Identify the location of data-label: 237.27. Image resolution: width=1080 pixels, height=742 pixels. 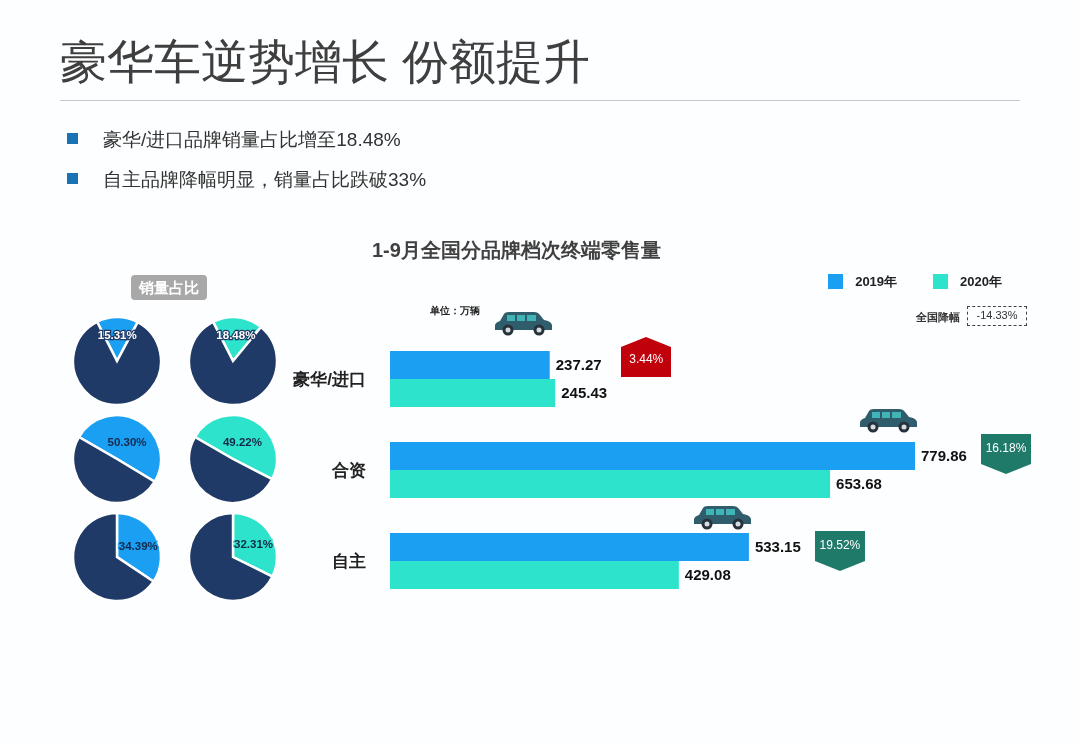
(578, 365).